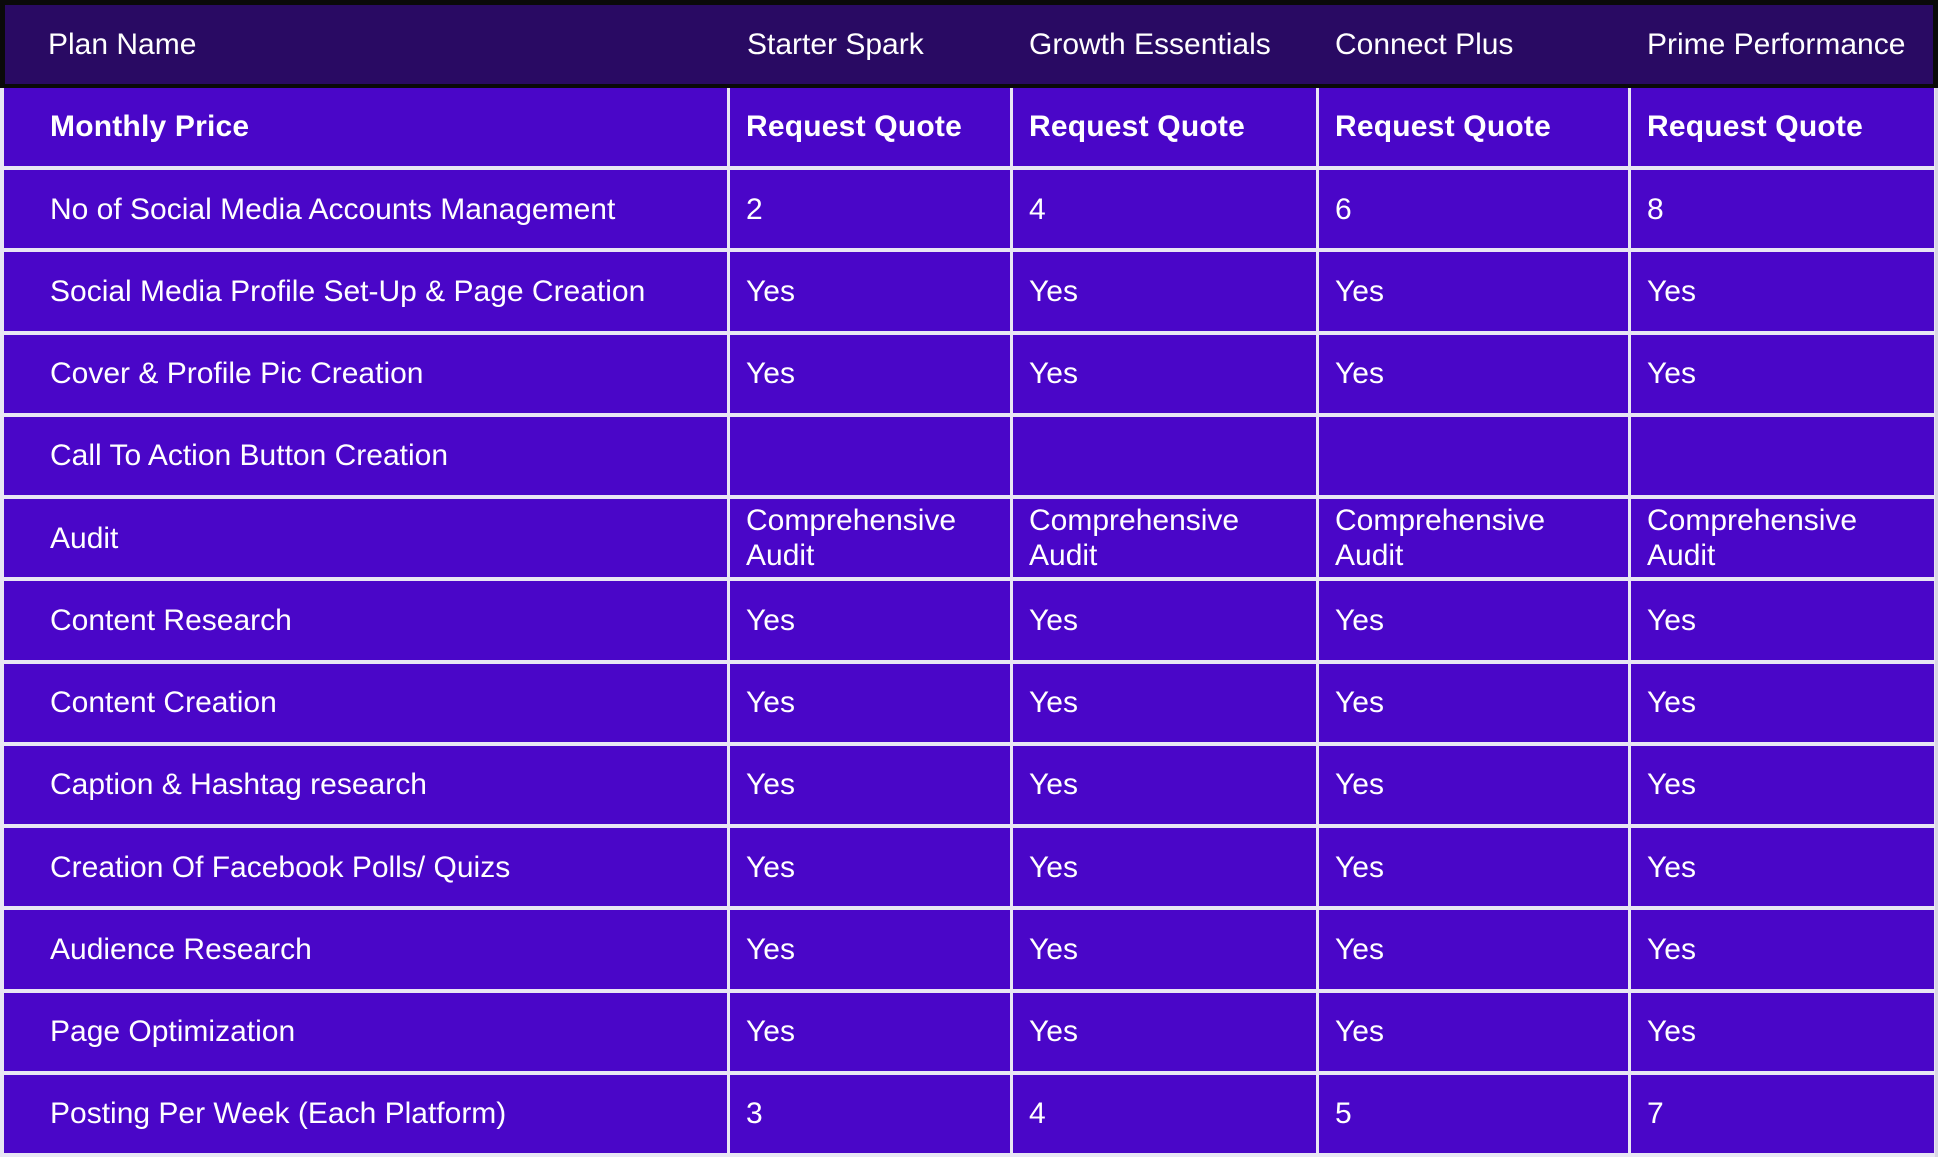 This screenshot has height=1157, width=1938. Describe the element at coordinates (1782, 209) in the screenshot. I see `value-cell: 8` at that location.